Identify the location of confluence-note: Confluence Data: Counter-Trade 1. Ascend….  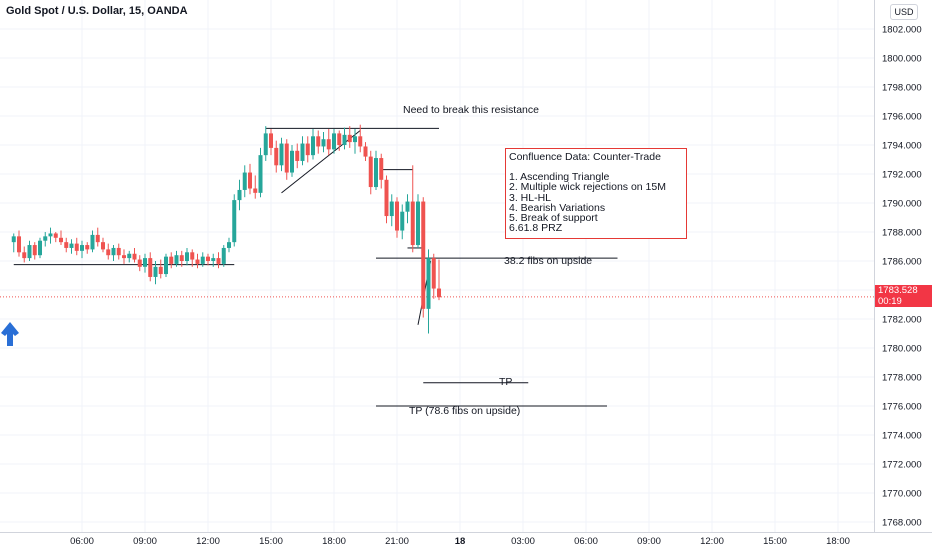
(596, 193).